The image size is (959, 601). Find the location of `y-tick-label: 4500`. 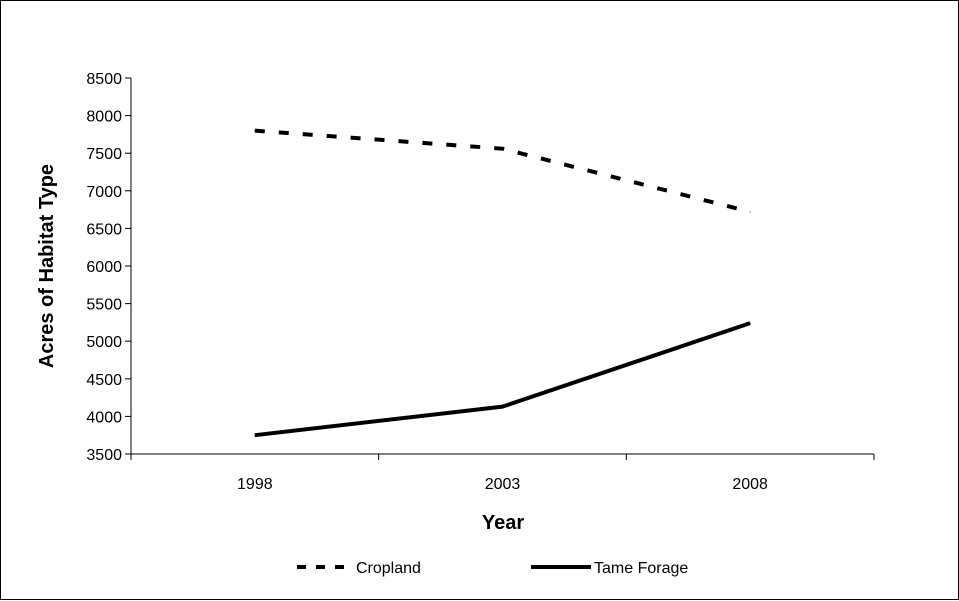

y-tick-label: 4500 is located at coordinates (104, 380).